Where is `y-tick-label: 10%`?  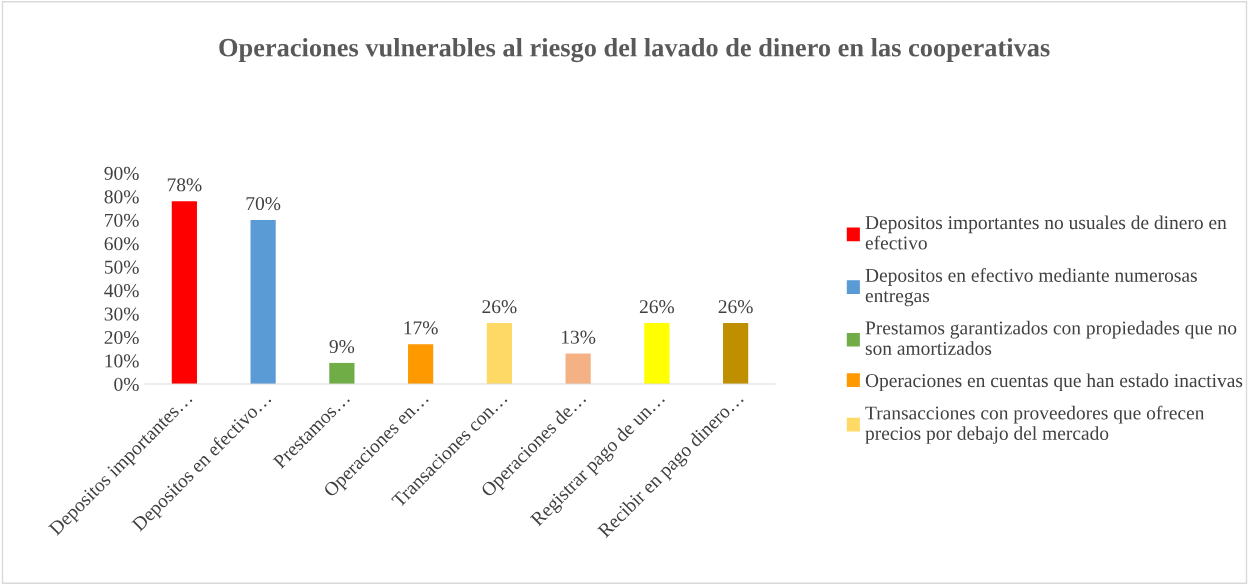
y-tick-label: 10% is located at coordinates (122, 361).